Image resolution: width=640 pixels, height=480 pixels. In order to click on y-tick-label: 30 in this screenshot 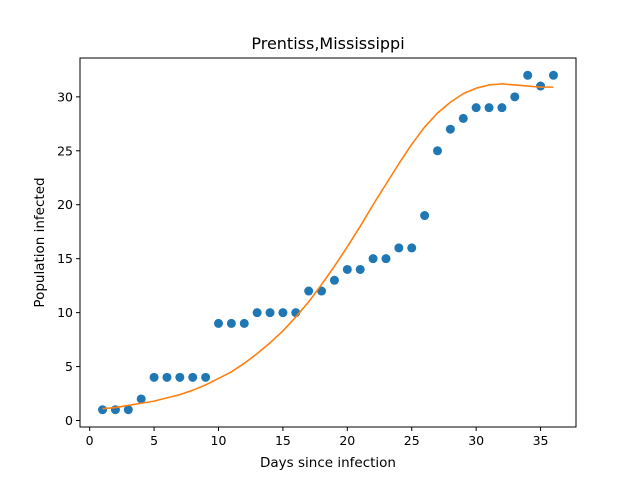, I will do `click(65, 96)`.